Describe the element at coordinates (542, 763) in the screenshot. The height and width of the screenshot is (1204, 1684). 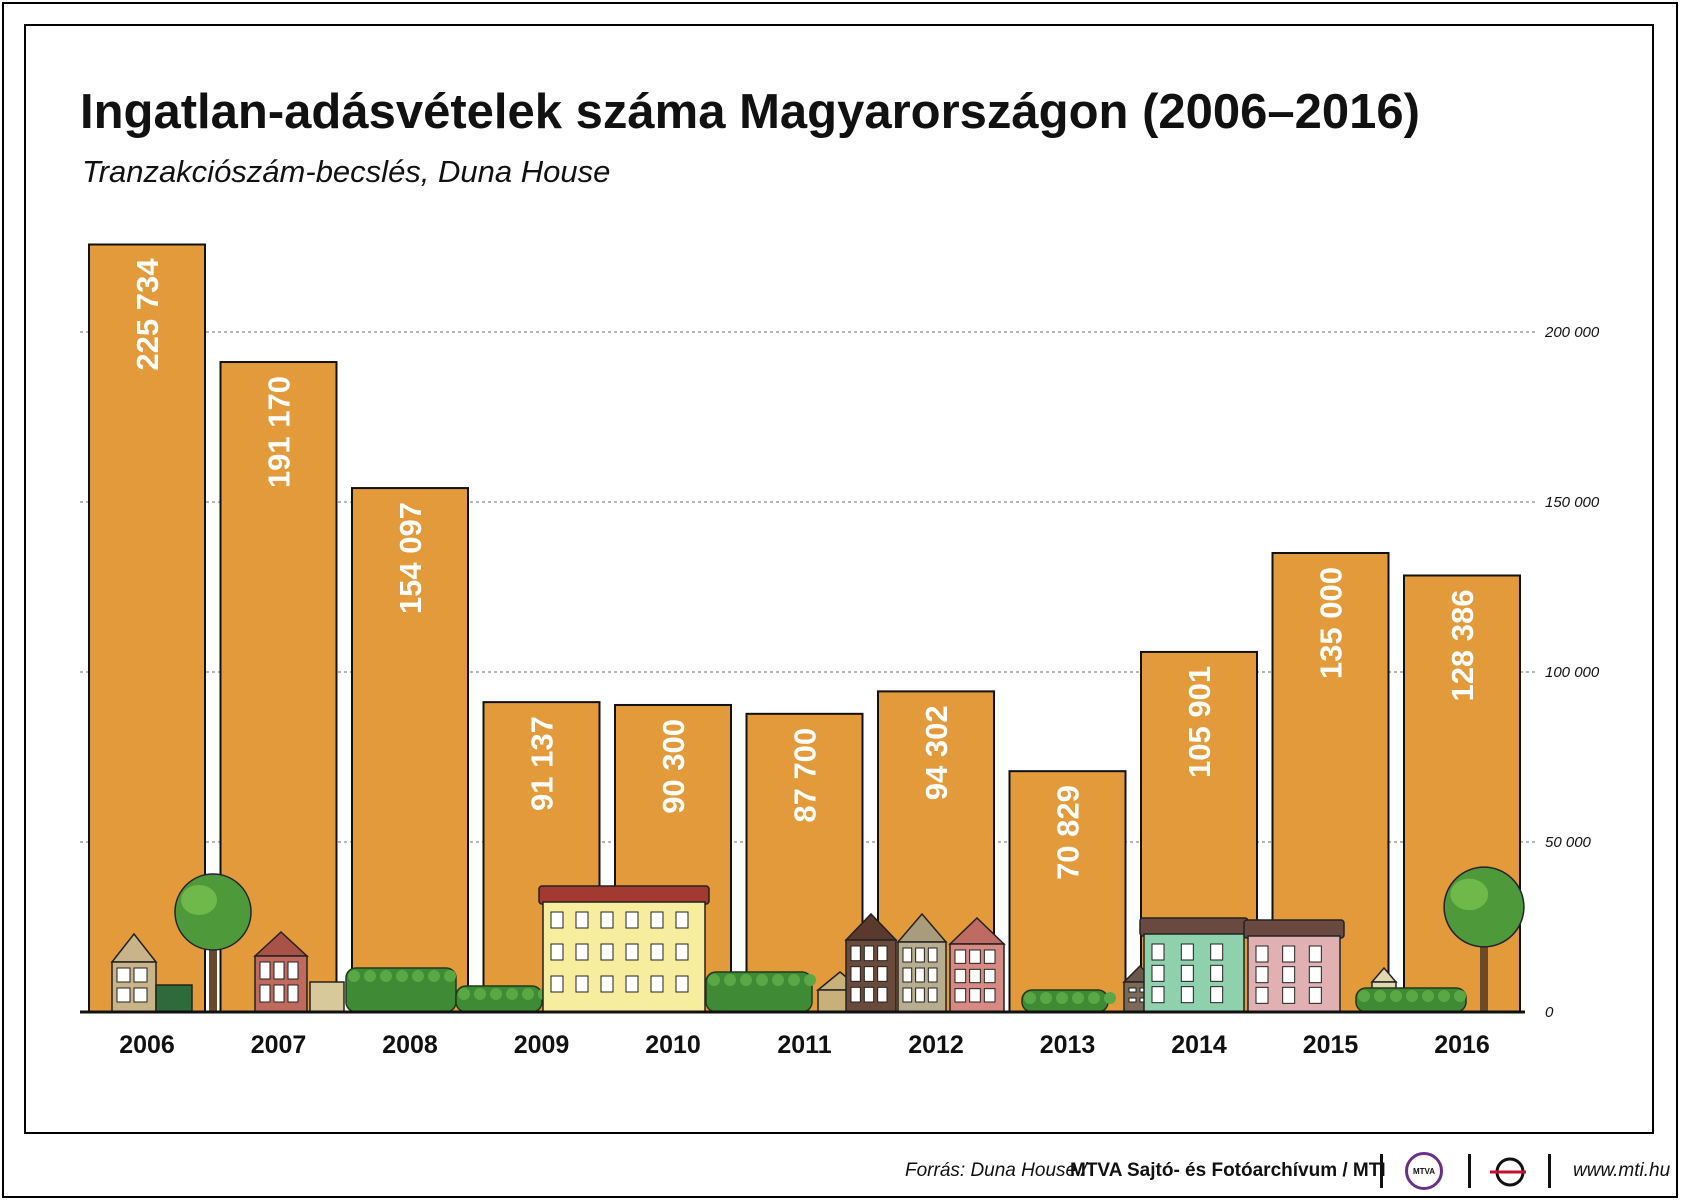
I see `bar-value-label: 91 137` at that location.